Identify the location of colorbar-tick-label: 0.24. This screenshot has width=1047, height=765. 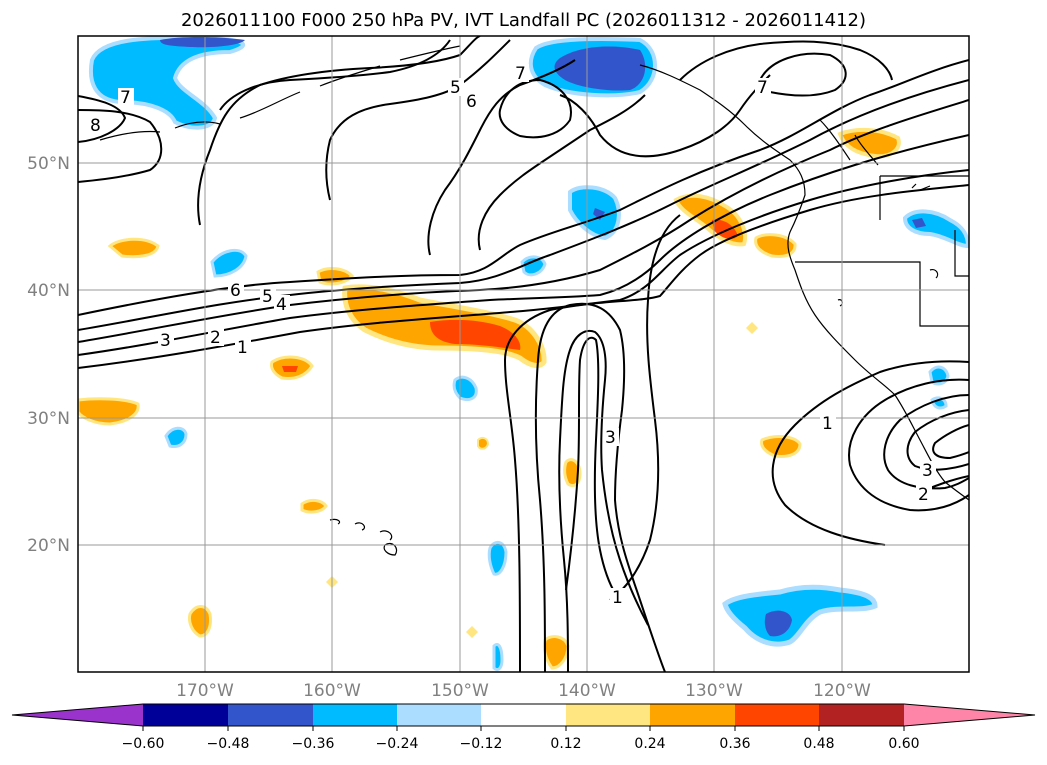
(649, 744).